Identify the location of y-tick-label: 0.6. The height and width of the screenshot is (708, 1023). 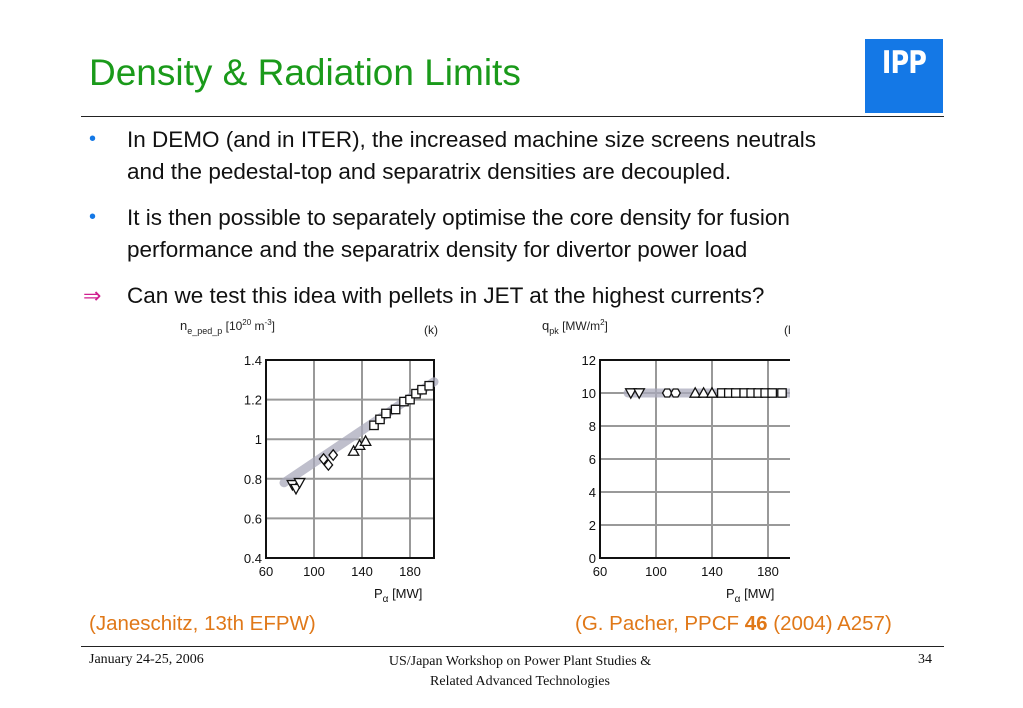
(253, 518).